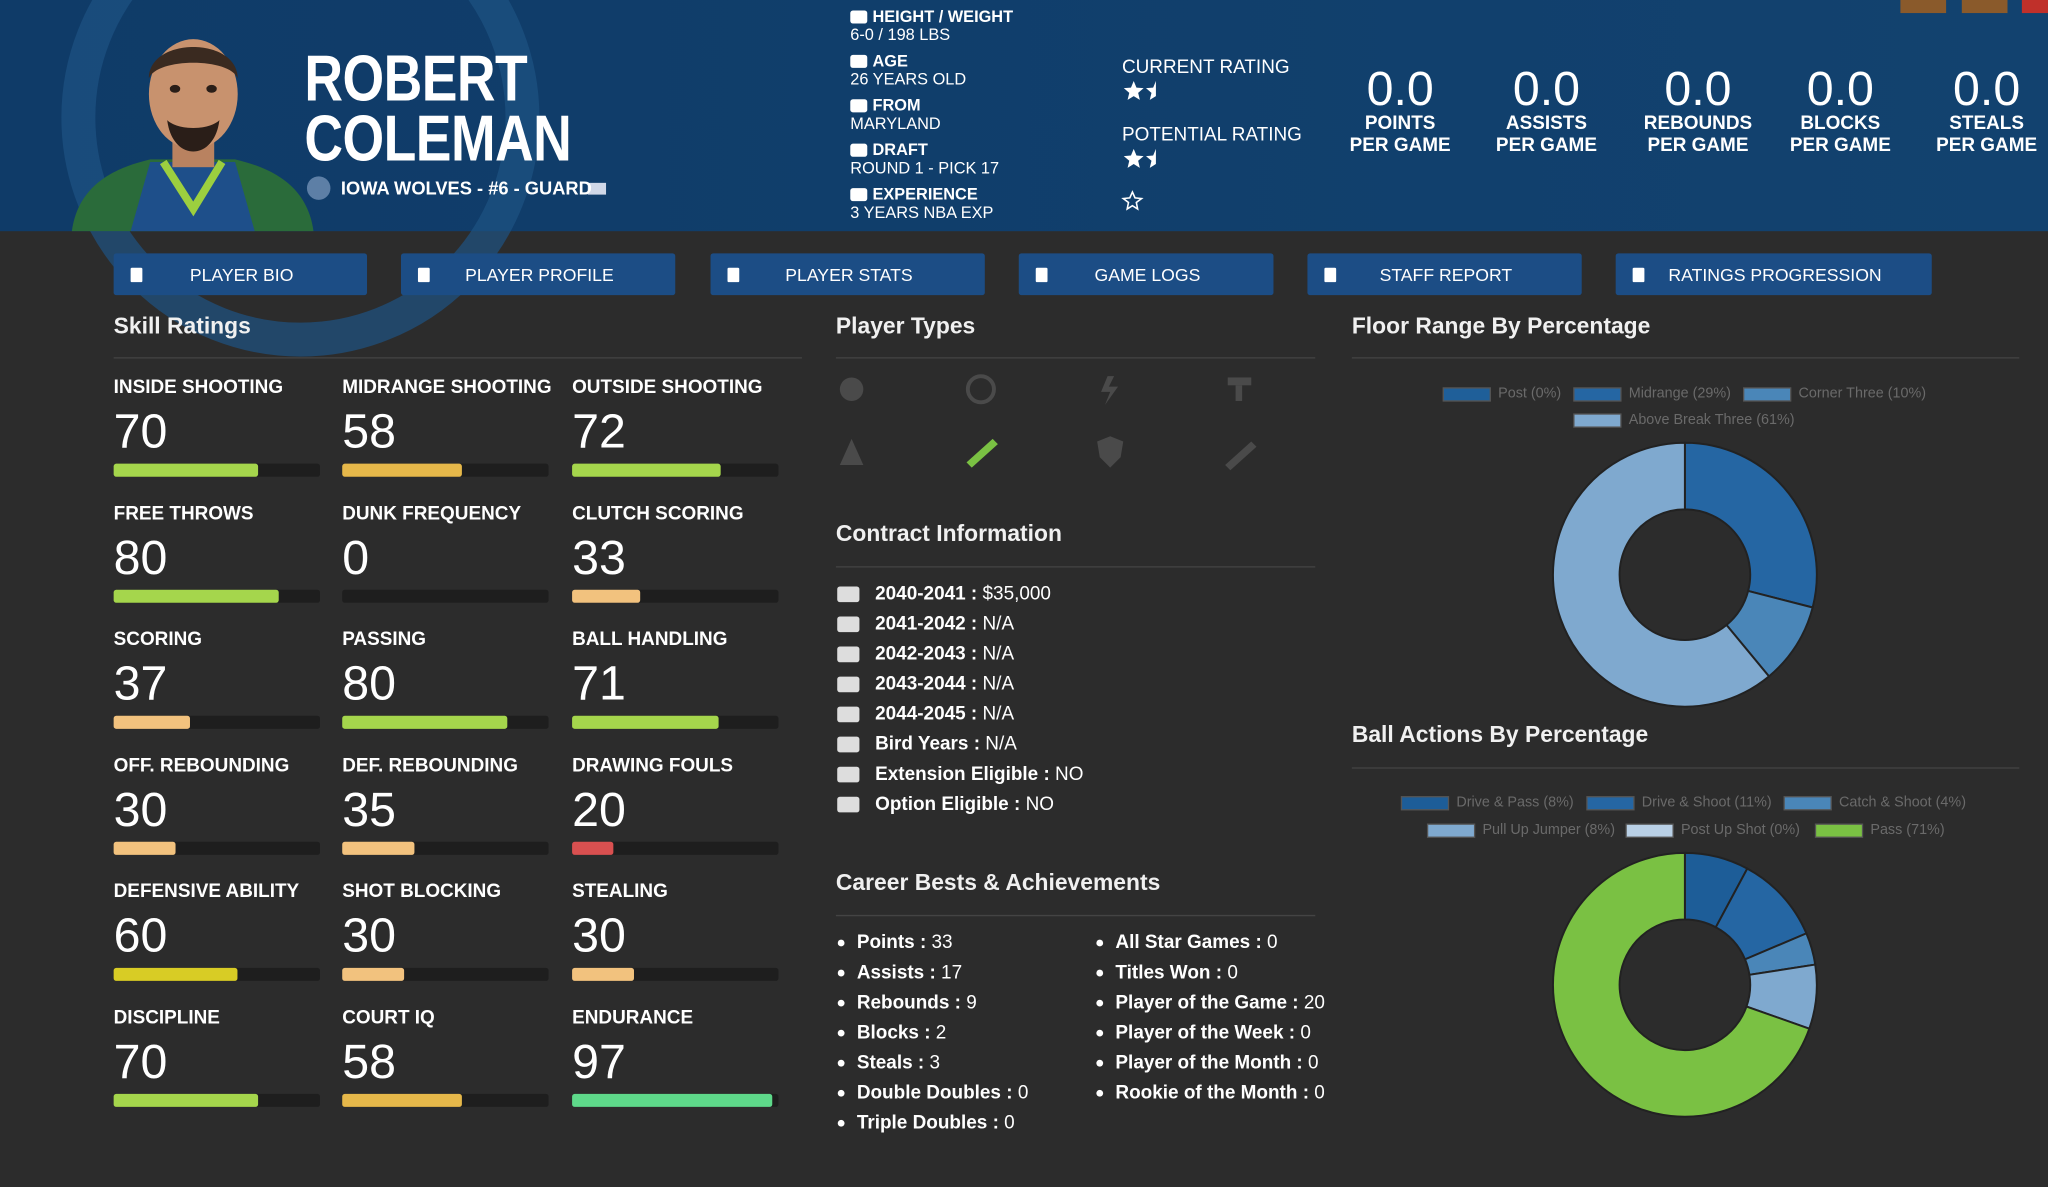 The width and height of the screenshot is (2048, 1187). I want to click on career-row: Titles Won0, so click(1176, 973).